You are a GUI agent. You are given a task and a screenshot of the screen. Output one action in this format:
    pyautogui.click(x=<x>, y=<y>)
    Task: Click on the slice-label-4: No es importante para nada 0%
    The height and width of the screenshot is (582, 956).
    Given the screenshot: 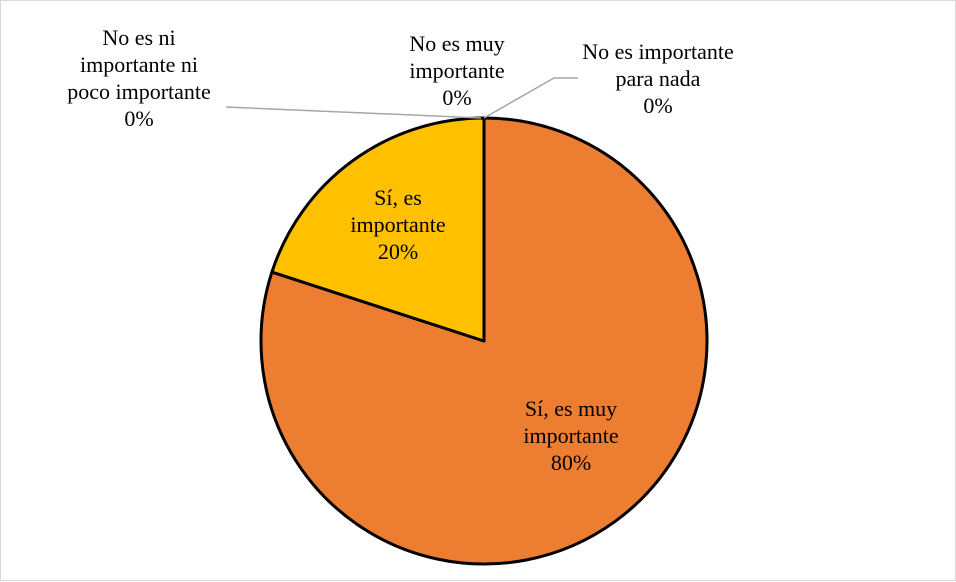 What is the action you would take?
    pyautogui.click(x=658, y=78)
    